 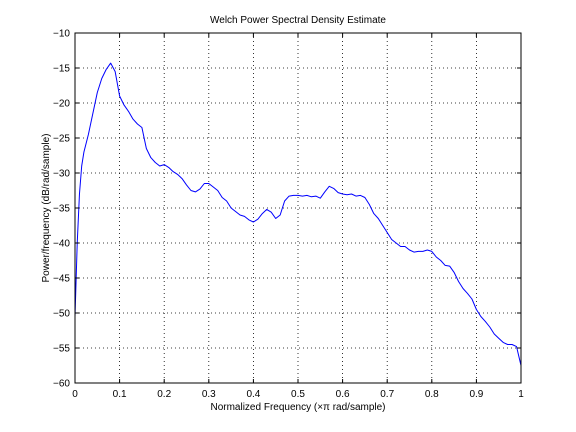 What do you see at coordinates (61, 244) in the screenshot?
I see `y-tick-label: −40` at bounding box center [61, 244].